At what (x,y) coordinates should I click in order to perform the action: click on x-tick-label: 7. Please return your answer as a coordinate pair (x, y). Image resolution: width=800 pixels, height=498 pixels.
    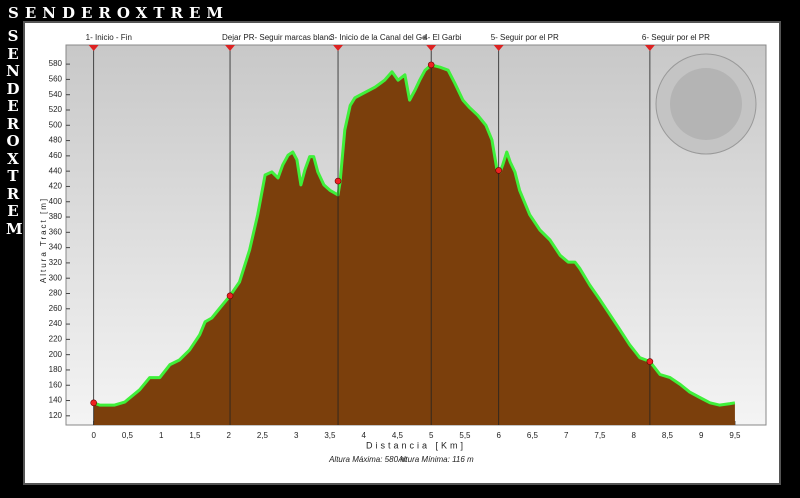
    Looking at the image, I should click on (566, 435).